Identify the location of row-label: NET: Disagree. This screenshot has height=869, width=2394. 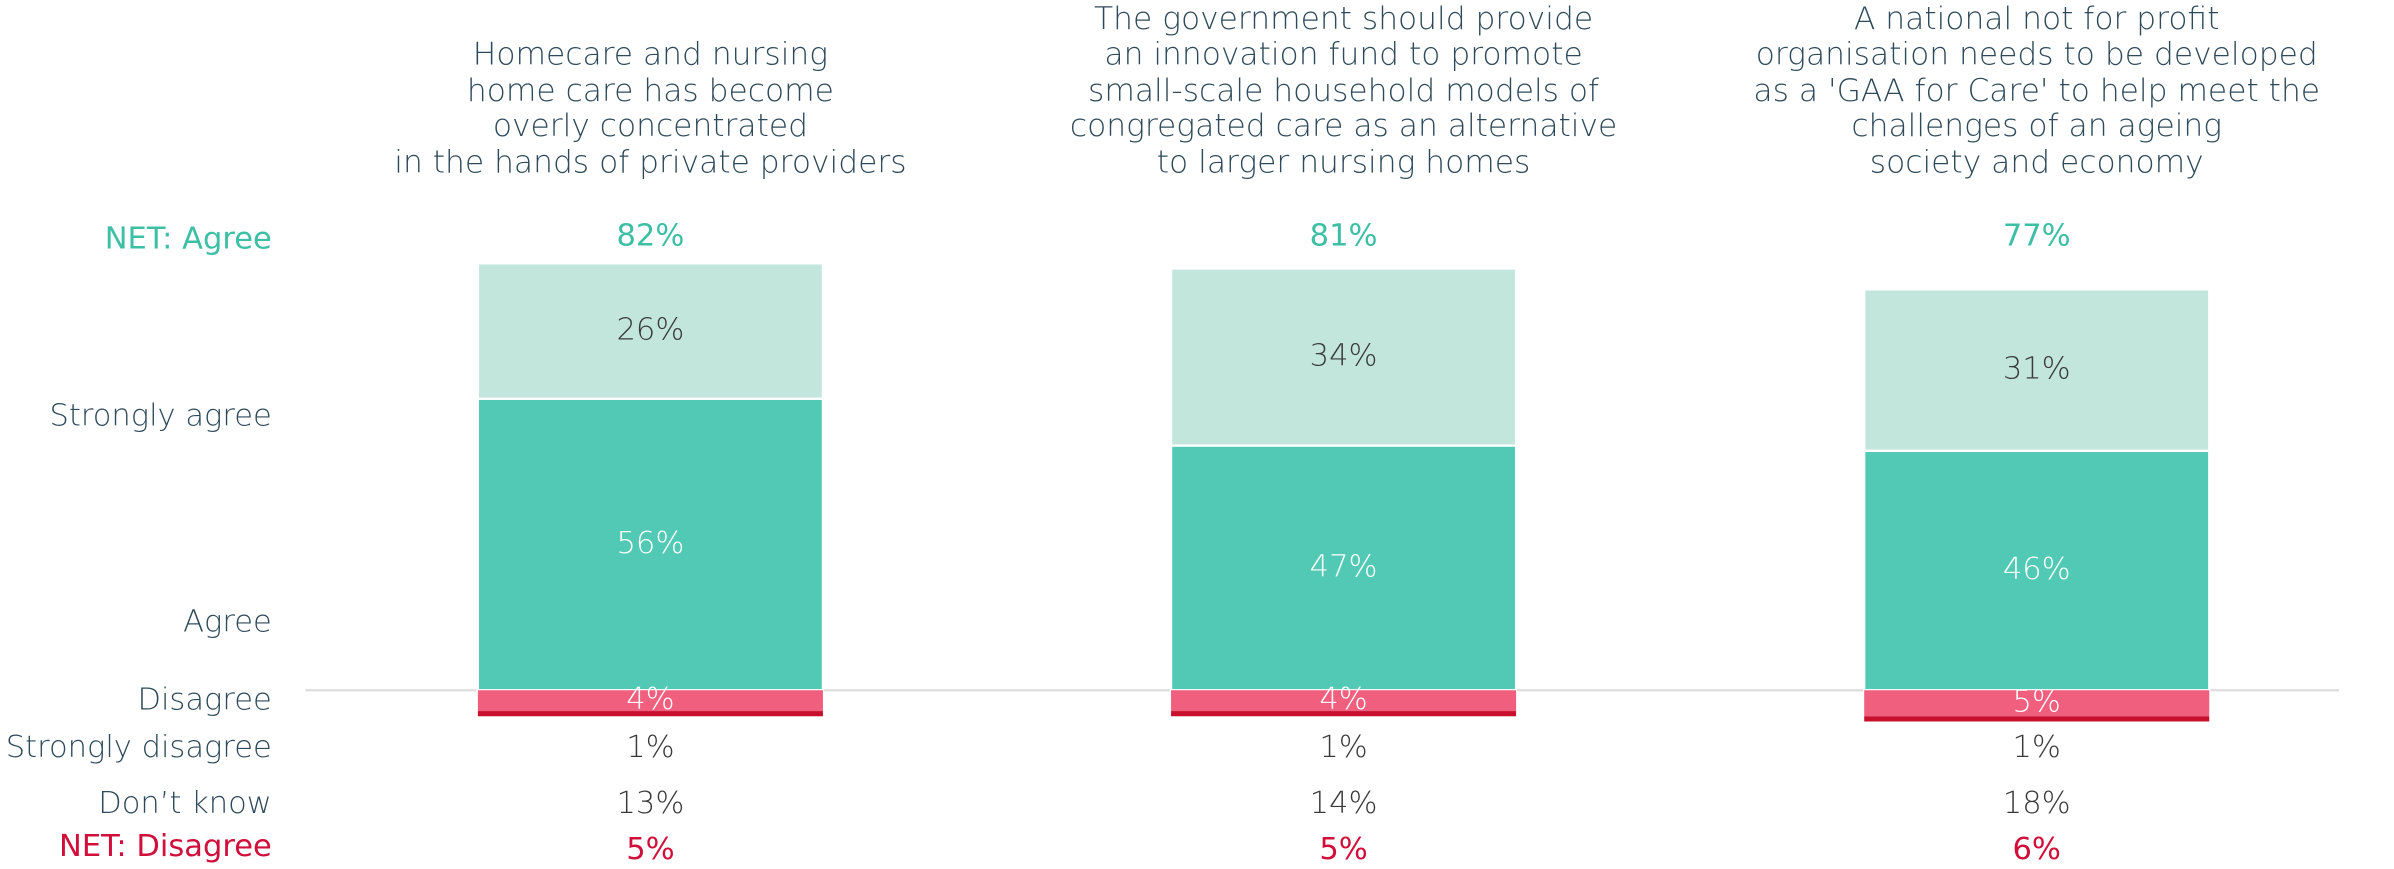
(165, 846).